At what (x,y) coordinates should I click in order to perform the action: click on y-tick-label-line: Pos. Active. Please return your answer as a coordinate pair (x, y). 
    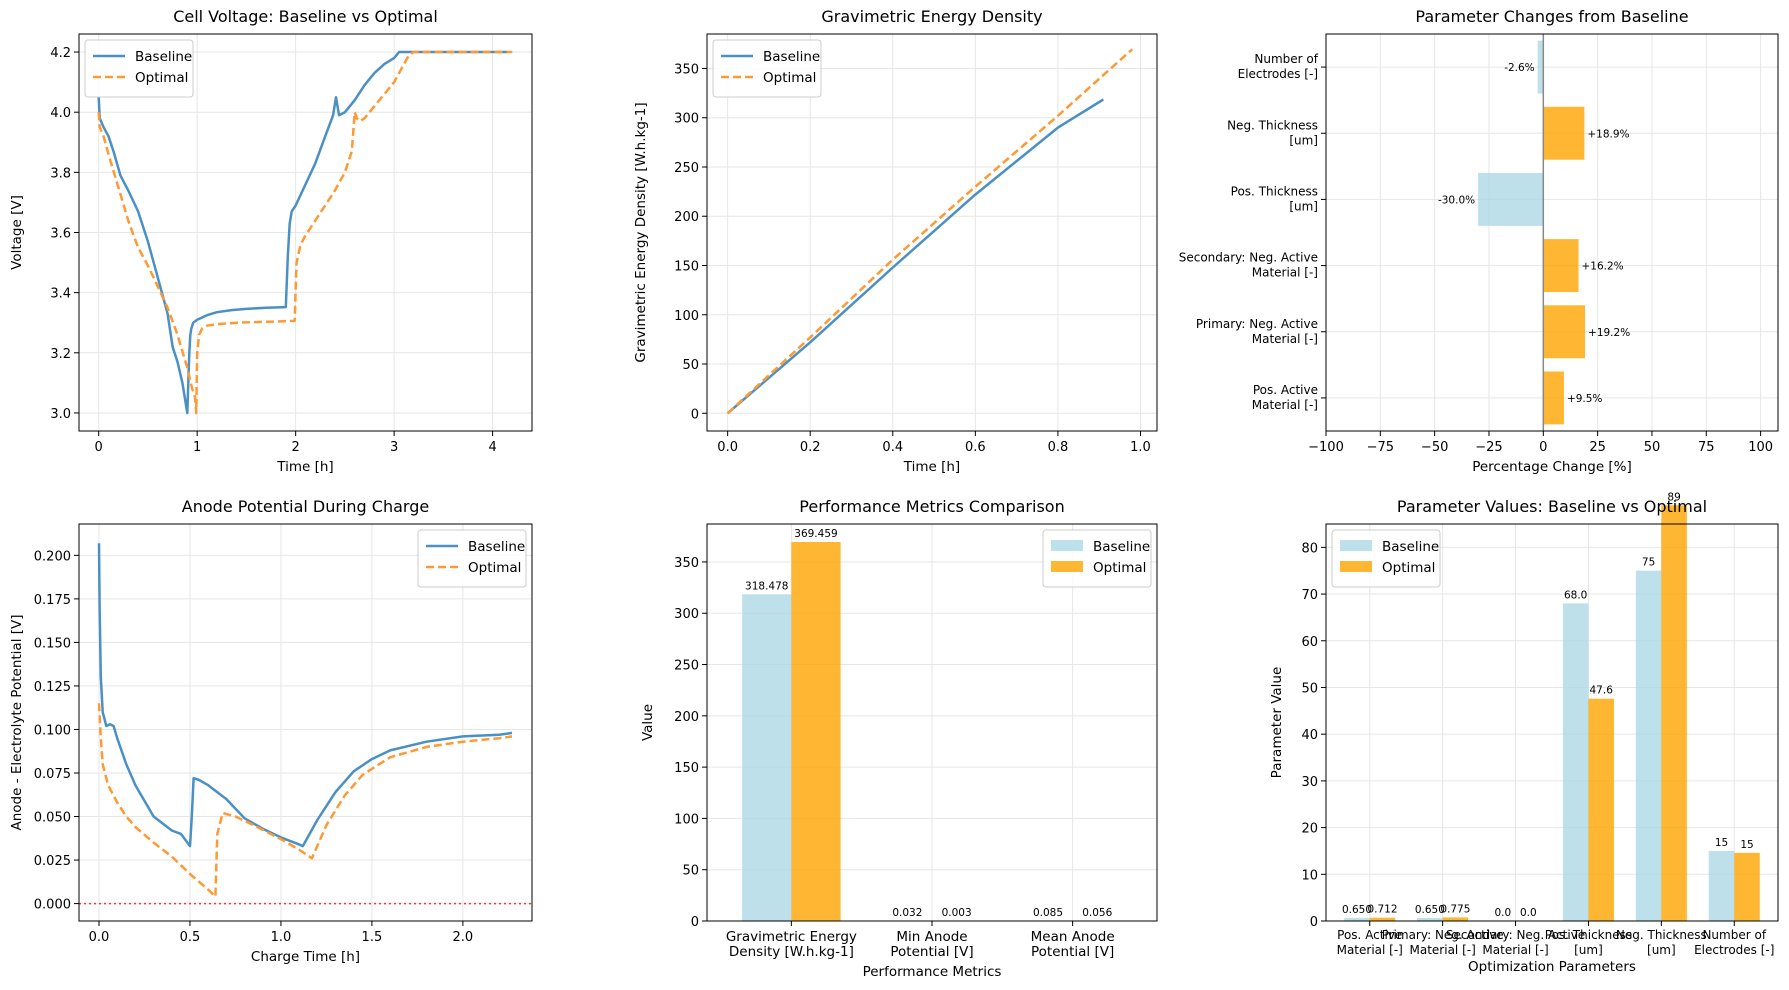
    Looking at the image, I should click on (1285, 390).